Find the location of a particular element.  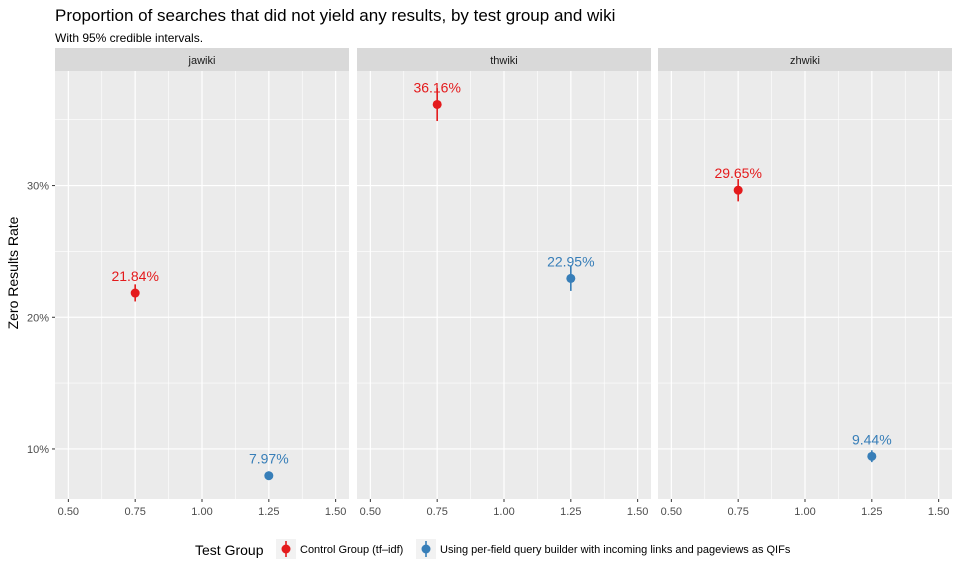

y-axis-title: Zero Results Rate is located at coordinates (13, 272).